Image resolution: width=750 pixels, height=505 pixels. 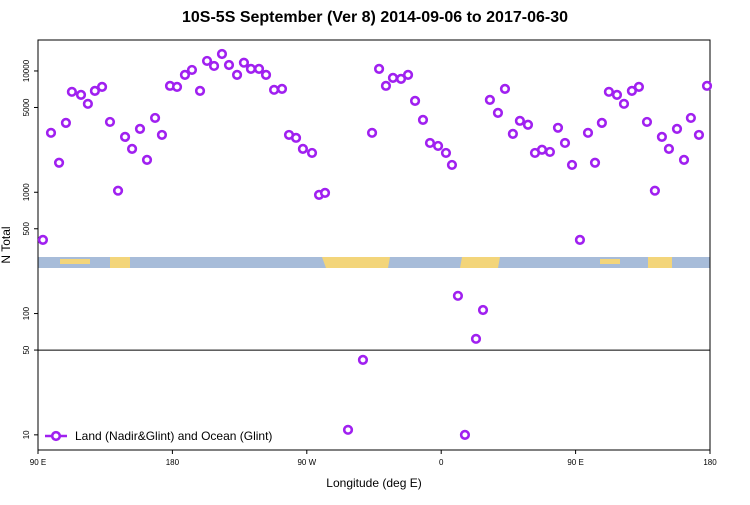 I want to click on y-tick-label: 500, so click(x=26, y=229).